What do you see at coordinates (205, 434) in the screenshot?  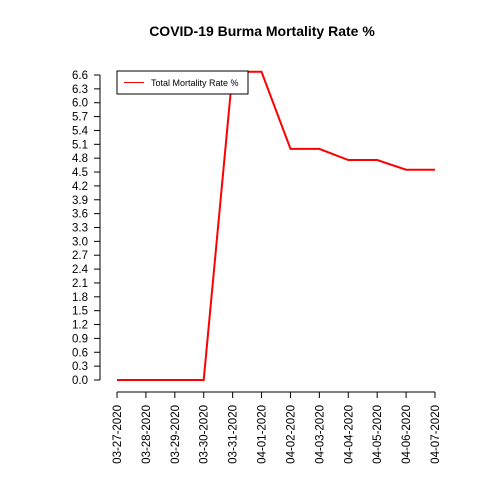 I see `x-tick-label: 03-30-2020` at bounding box center [205, 434].